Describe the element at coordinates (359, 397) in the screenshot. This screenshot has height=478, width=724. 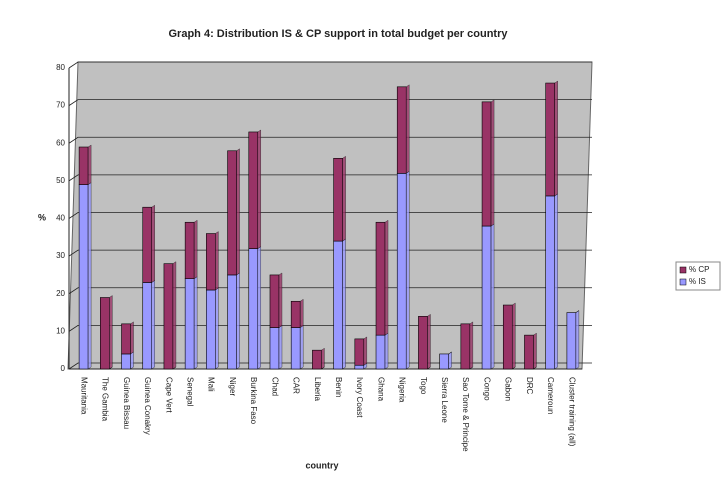
I see `x-tick-label: Ivory Coast` at that location.